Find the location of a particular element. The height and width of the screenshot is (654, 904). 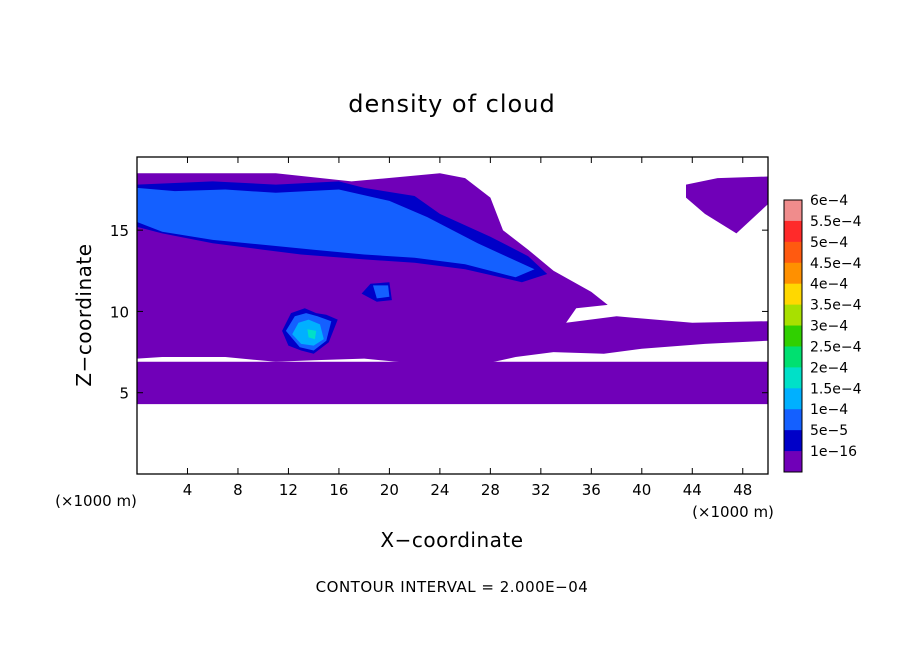

contour-interval-note: CONTOUR INTERVAL = 2.000E−04 is located at coordinates (452, 587).